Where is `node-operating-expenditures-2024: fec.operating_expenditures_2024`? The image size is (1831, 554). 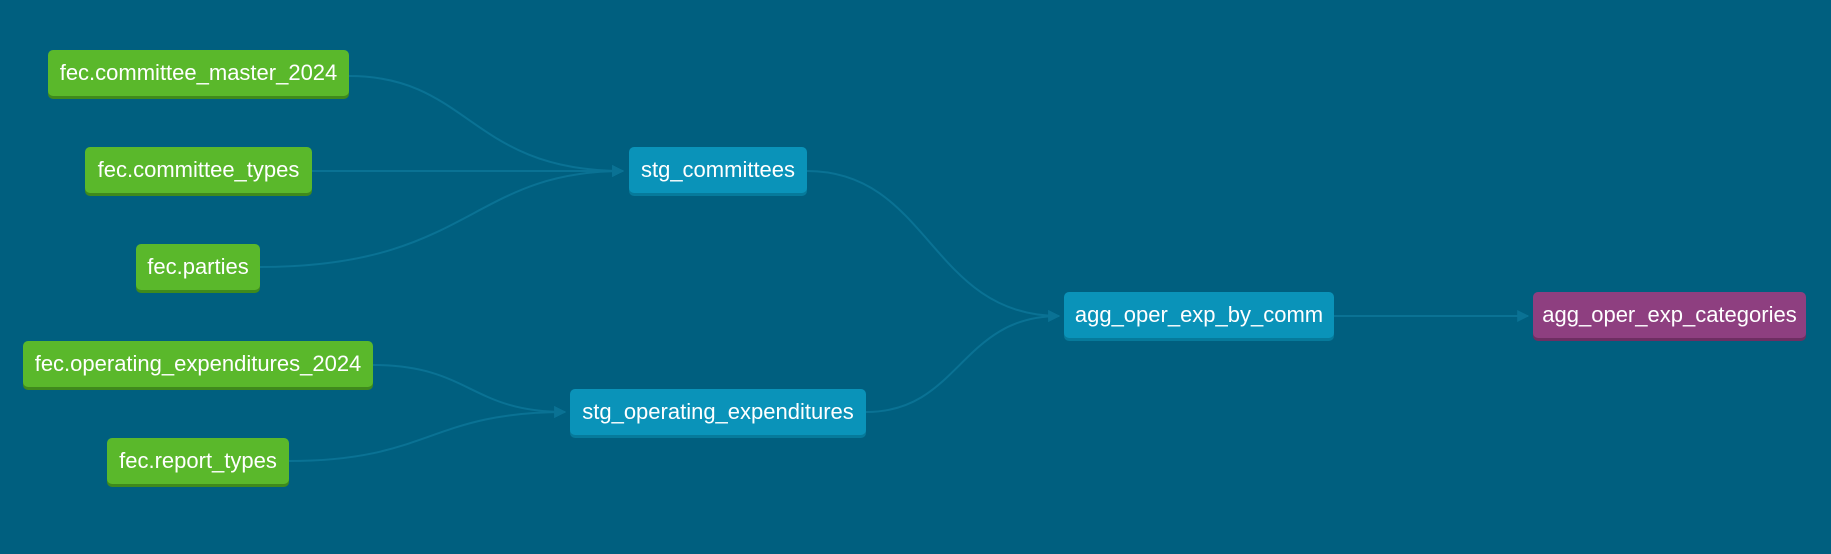 node-operating-expenditures-2024: fec.operating_expenditures_2024 is located at coordinates (198, 364).